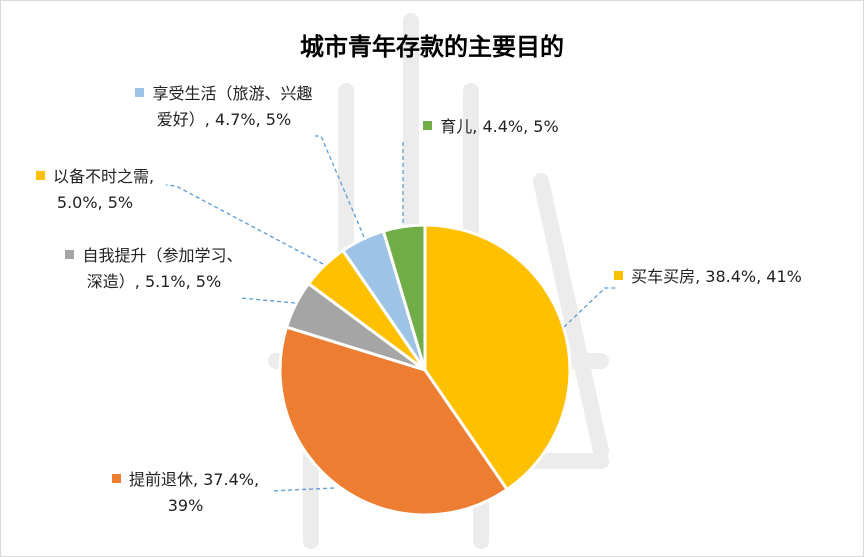 This screenshot has height=557, width=864. Describe the element at coordinates (499, 126) in the screenshot. I see `data-label-text: 育儿, 4.4%, 5%` at that location.